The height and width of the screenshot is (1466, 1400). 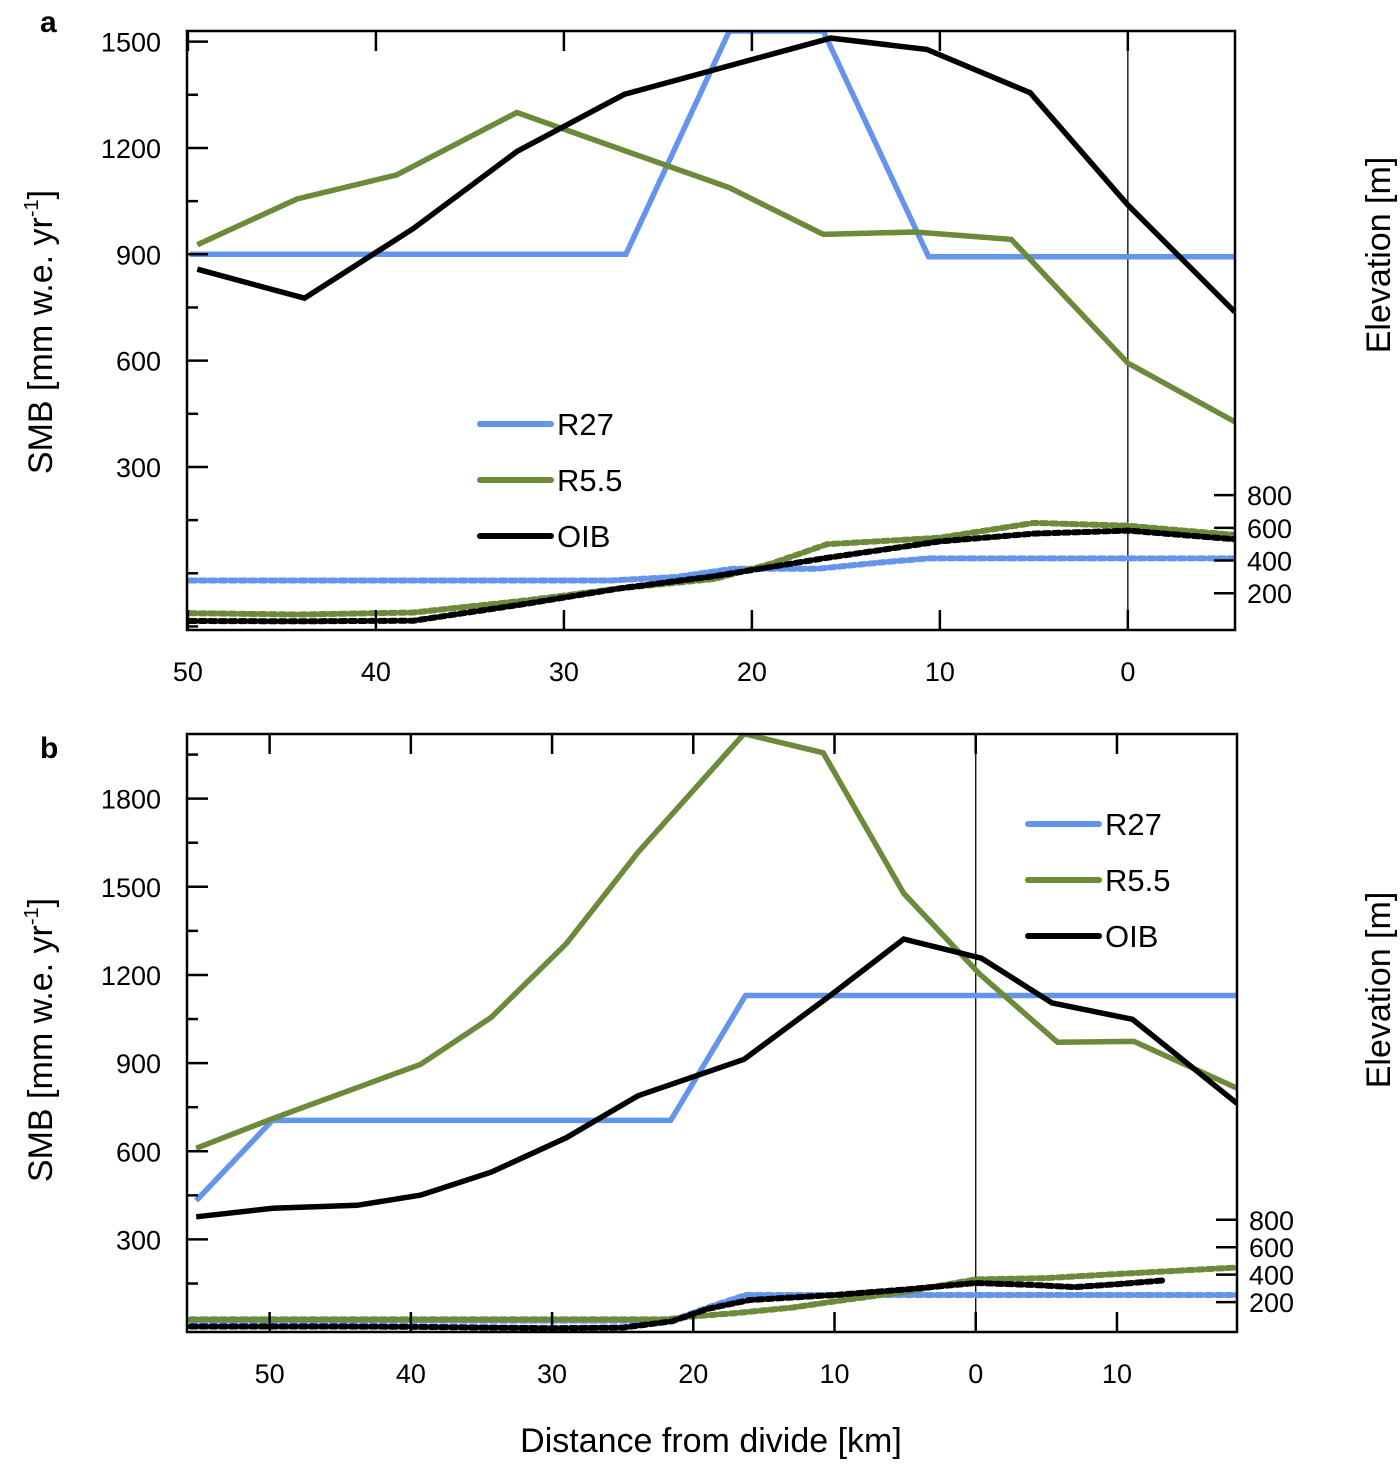 What do you see at coordinates (1379, 990) in the screenshot?
I see `y2-axis-title-b: Elevation [m]` at bounding box center [1379, 990].